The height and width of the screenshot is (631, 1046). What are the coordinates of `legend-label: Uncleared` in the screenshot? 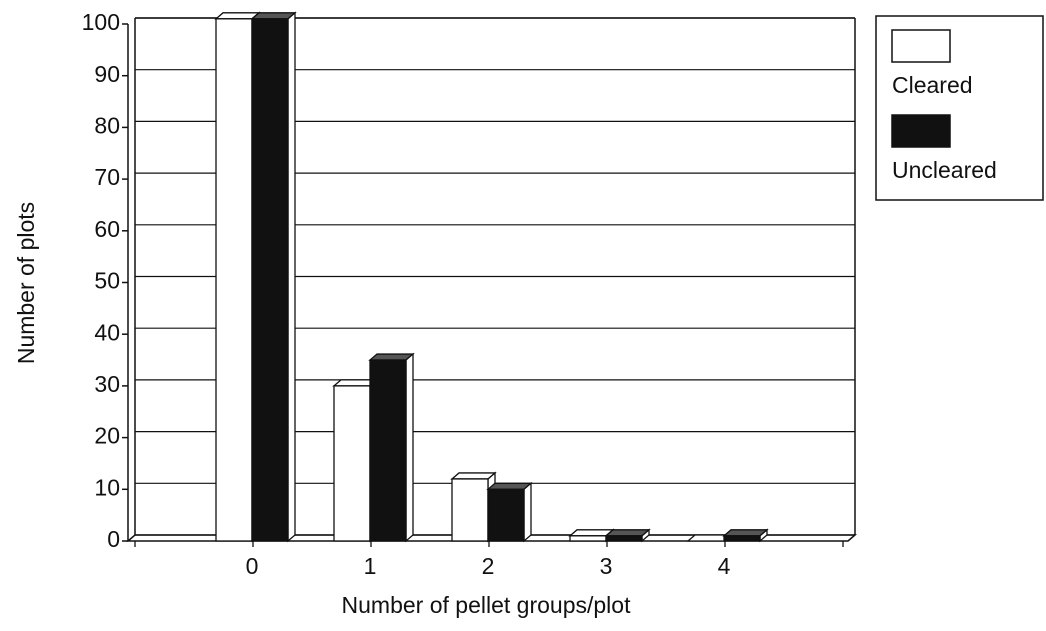 It's located at (944, 170).